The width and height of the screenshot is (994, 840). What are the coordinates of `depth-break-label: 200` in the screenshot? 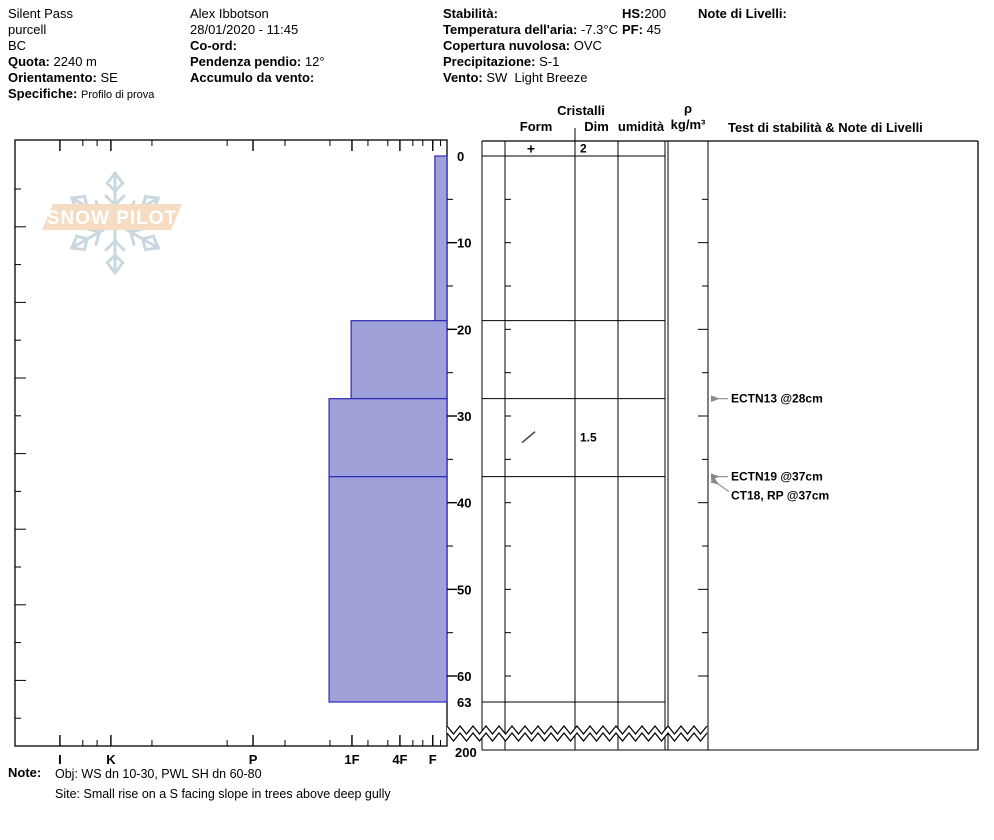 It's located at (466, 752).